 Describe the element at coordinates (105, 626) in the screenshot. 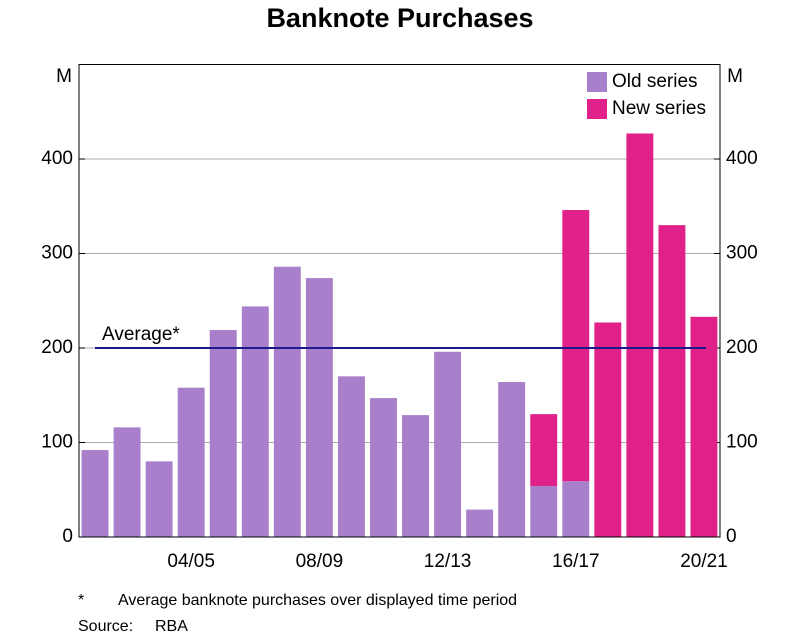

I see `source-label: Source:` at that location.